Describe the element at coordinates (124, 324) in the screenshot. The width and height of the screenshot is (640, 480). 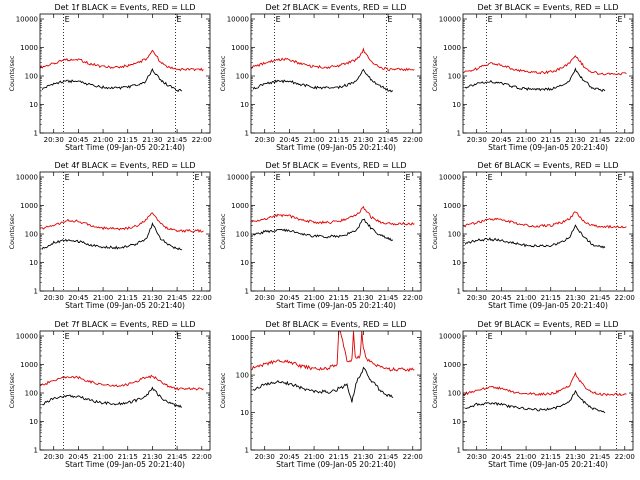
I see `panel-title: Det 7f BLACK = Events, RED = LLD` at that location.